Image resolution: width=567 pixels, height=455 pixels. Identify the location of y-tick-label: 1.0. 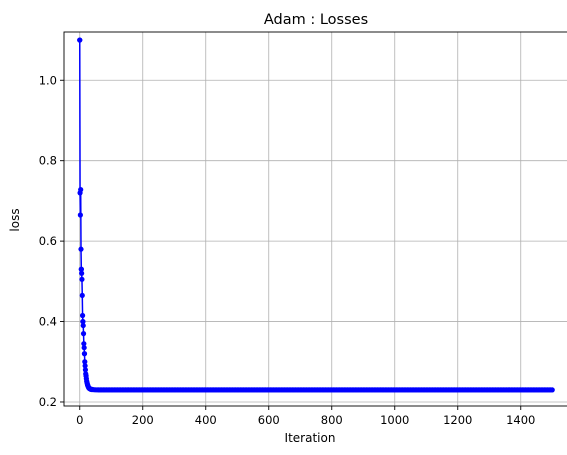
(48, 80).